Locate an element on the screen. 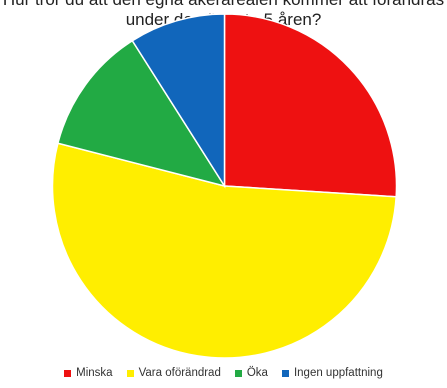 This screenshot has width=447, height=388. legend-item: Vara oförändrad is located at coordinates (173, 373).